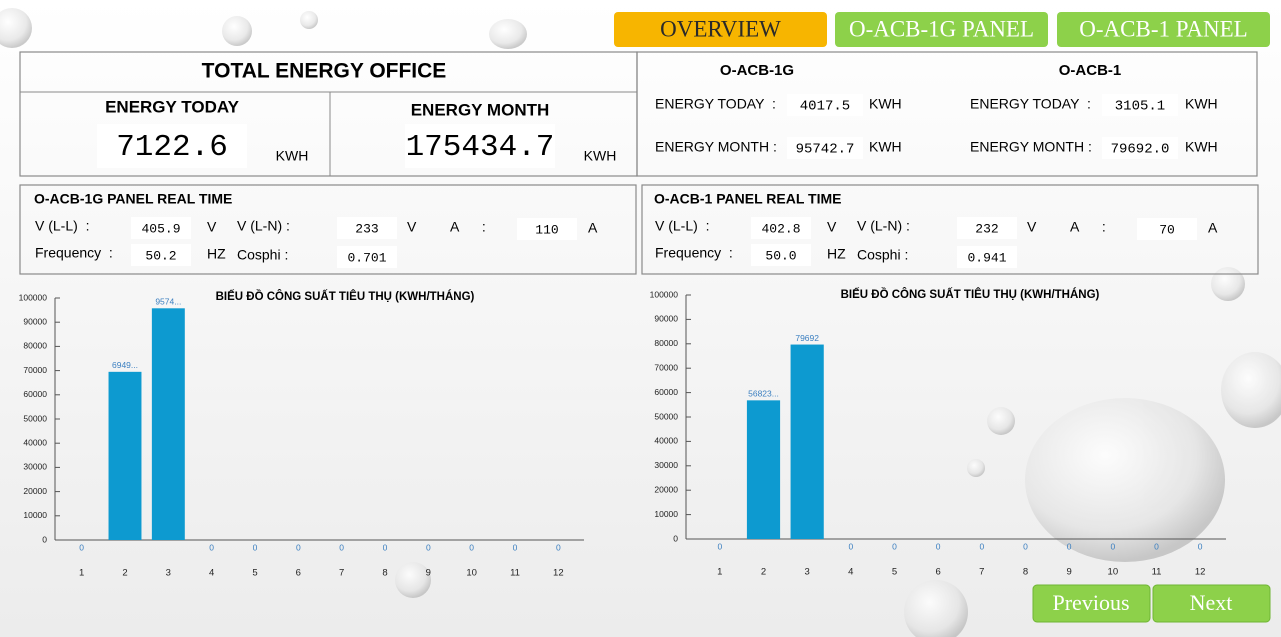  Describe the element at coordinates (35, 515) in the screenshot. I see `y-tick-label: 10000` at that location.